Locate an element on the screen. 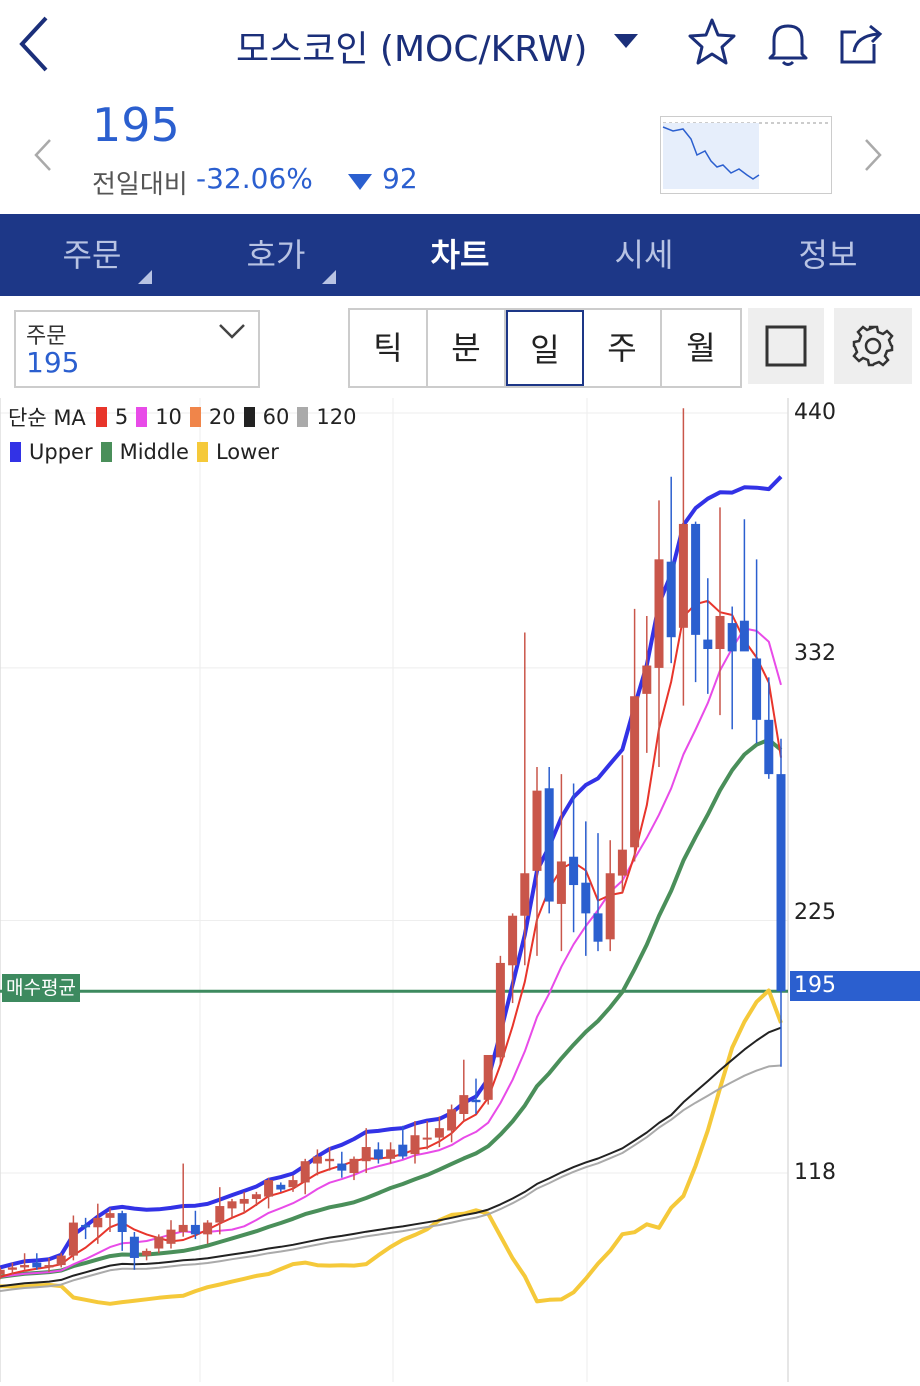  tab-orderbook: 호가 is located at coordinates (276, 255).